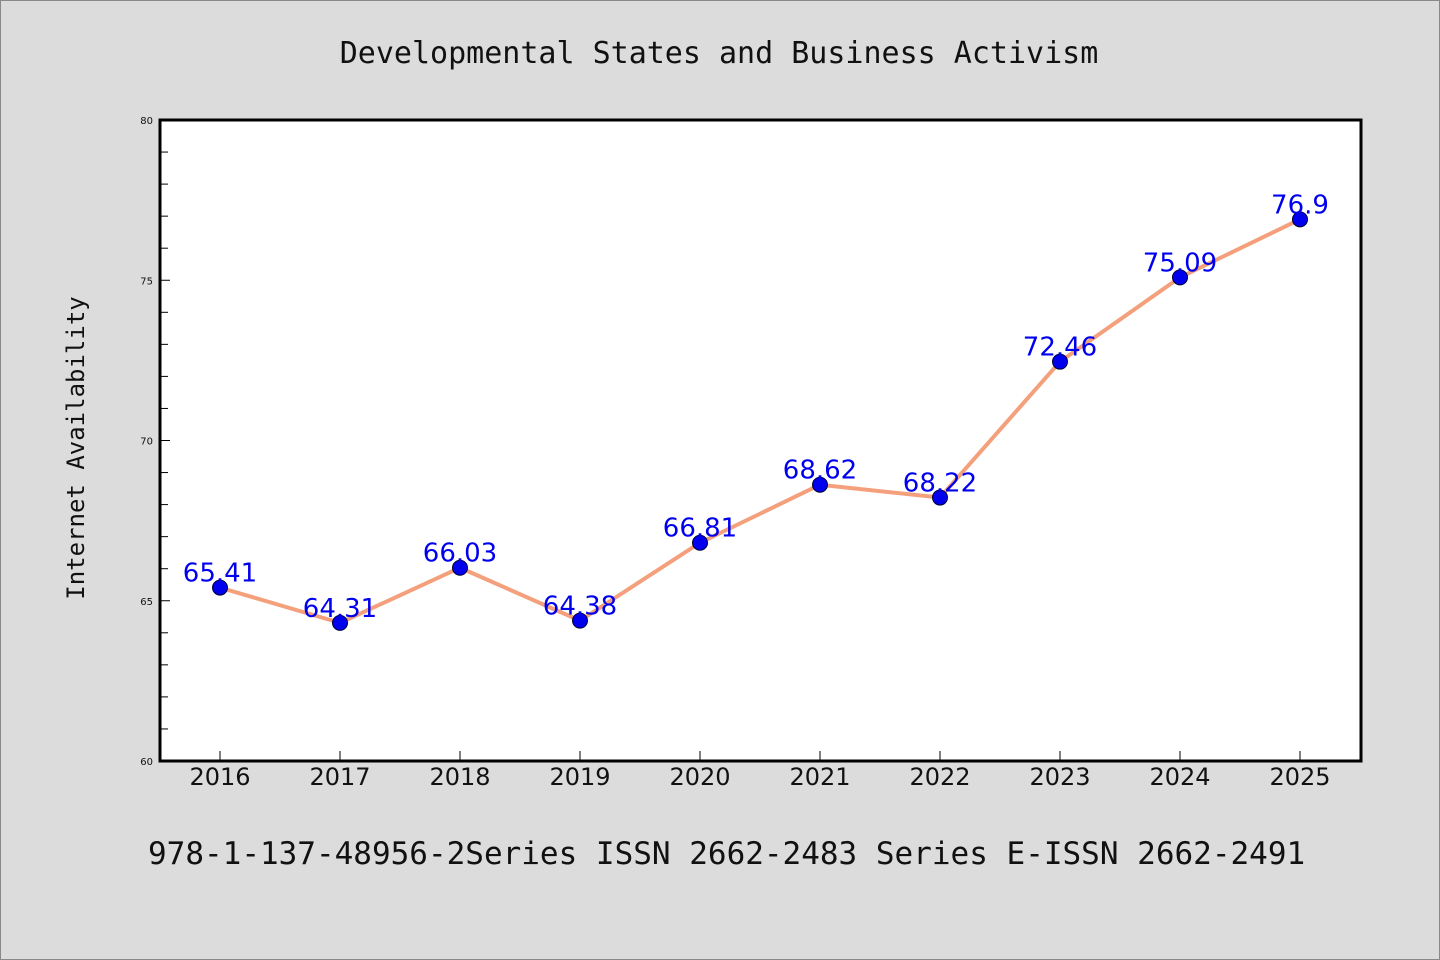  What do you see at coordinates (700, 529) in the screenshot?
I see `data-label: 66.81` at bounding box center [700, 529].